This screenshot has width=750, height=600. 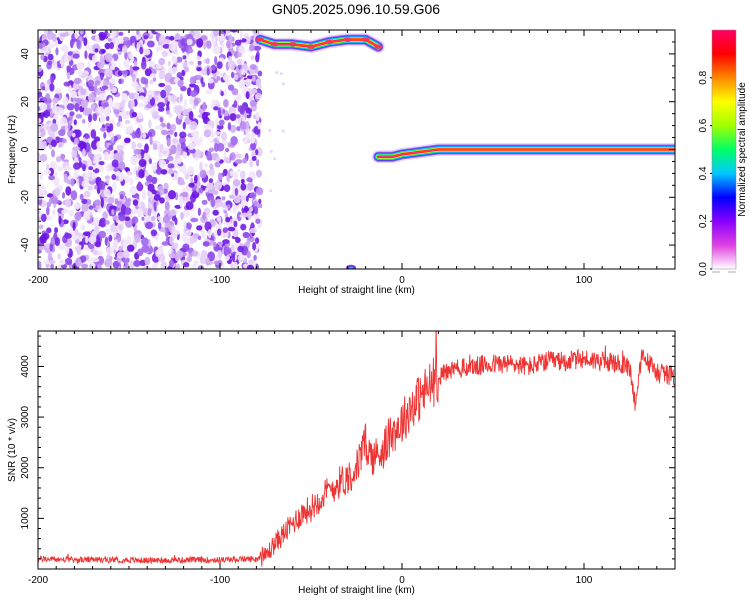 What do you see at coordinates (25, 244) in the screenshot?
I see `spectrogram-ytick-label: -40` at bounding box center [25, 244].